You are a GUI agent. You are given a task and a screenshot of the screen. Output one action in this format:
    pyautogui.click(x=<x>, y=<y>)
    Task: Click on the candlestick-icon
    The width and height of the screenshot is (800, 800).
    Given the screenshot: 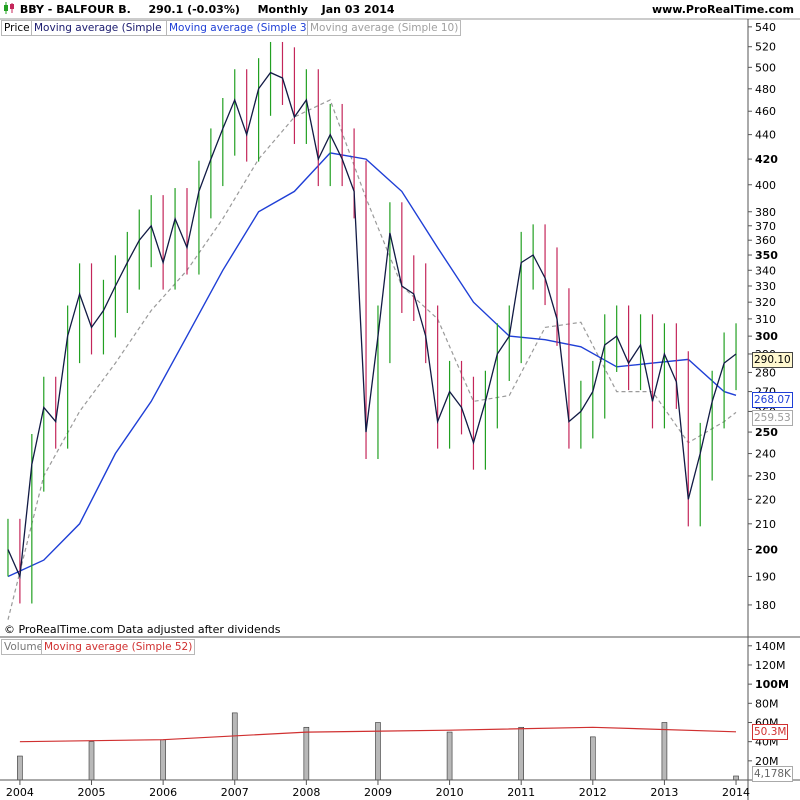 What is the action you would take?
    pyautogui.click(x=9, y=8)
    